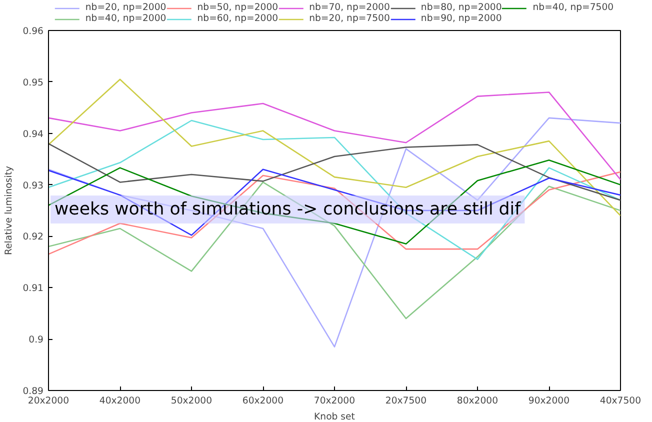  Describe the element at coordinates (549, 401) in the screenshot. I see `x-tick-label: 90x2000` at that location.